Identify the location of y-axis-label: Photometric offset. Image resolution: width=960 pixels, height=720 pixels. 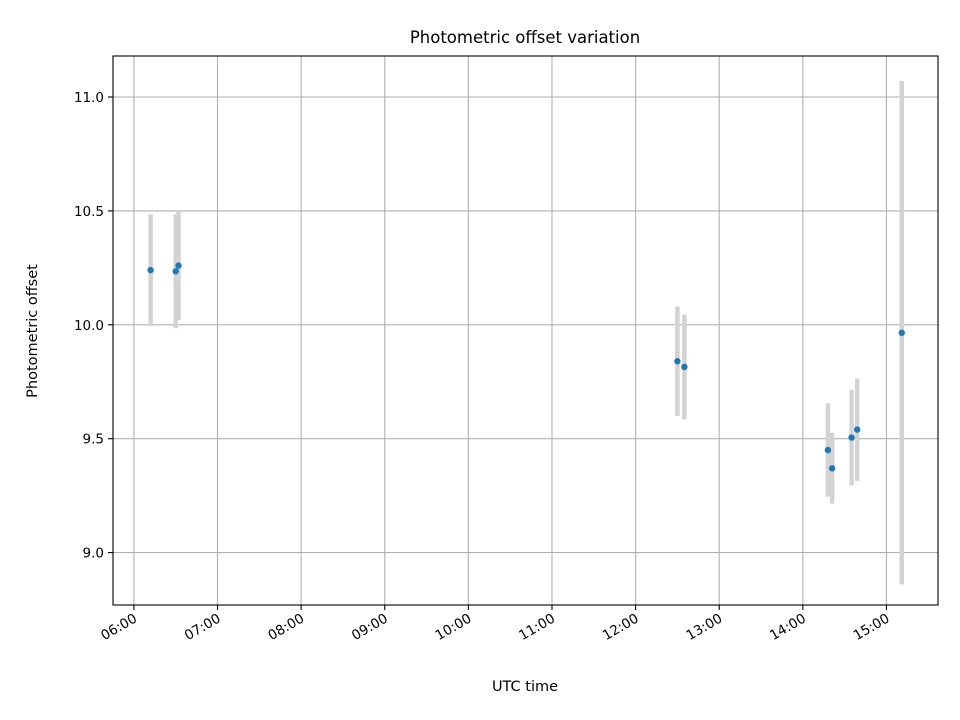
(33, 331).